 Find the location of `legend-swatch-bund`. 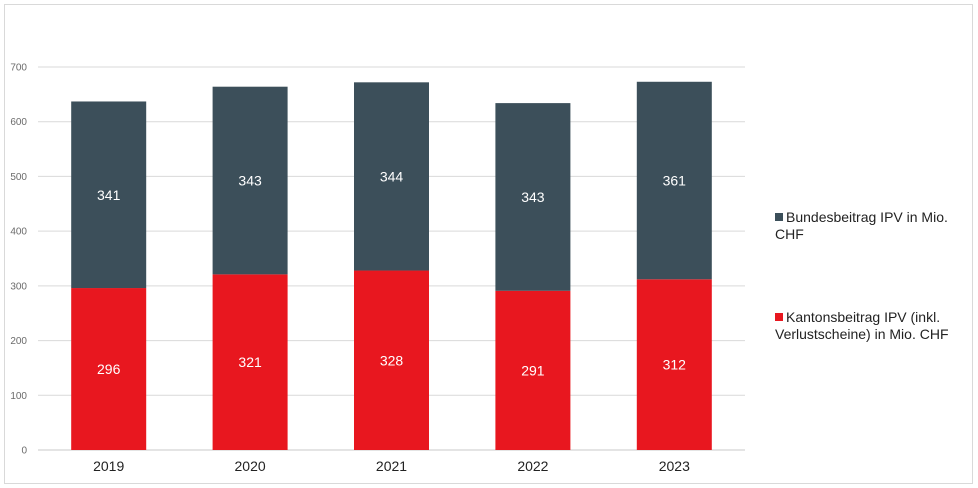

legend-swatch-bund is located at coordinates (779, 217).